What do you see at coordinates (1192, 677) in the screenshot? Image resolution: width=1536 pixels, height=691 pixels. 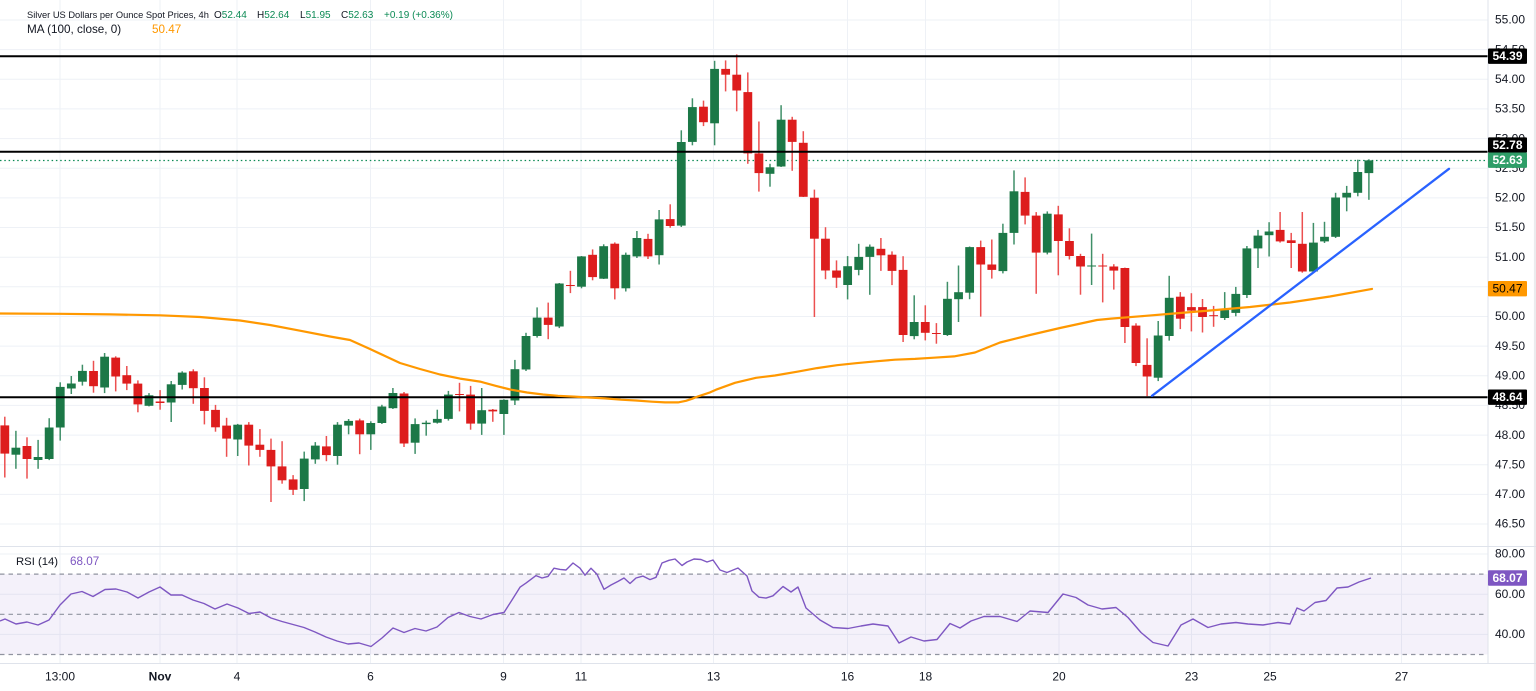 I see `svg-text: 23` at bounding box center [1192, 677].